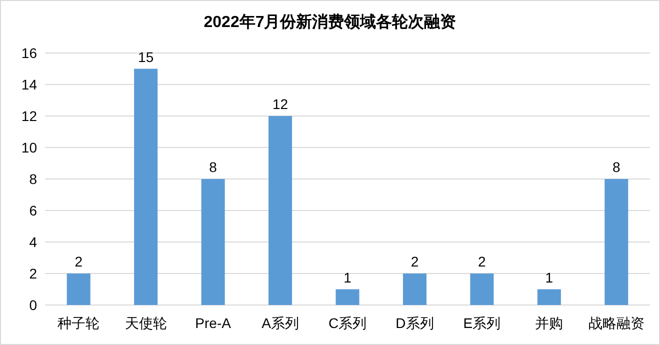  Describe the element at coordinates (415, 323) in the screenshot. I see `x-tick-label: D系列` at that location.